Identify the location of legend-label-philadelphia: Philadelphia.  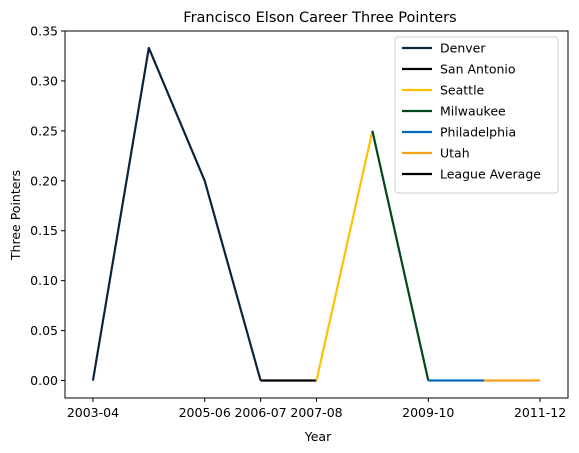
(478, 132).